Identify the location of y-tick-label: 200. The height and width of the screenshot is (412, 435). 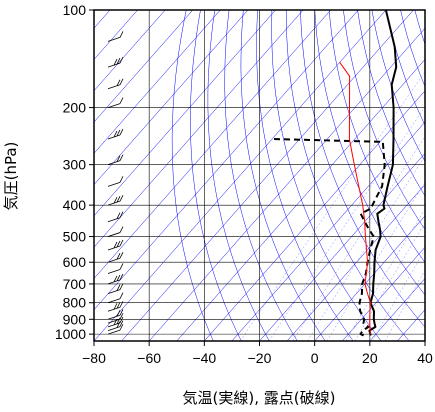
(75, 108).